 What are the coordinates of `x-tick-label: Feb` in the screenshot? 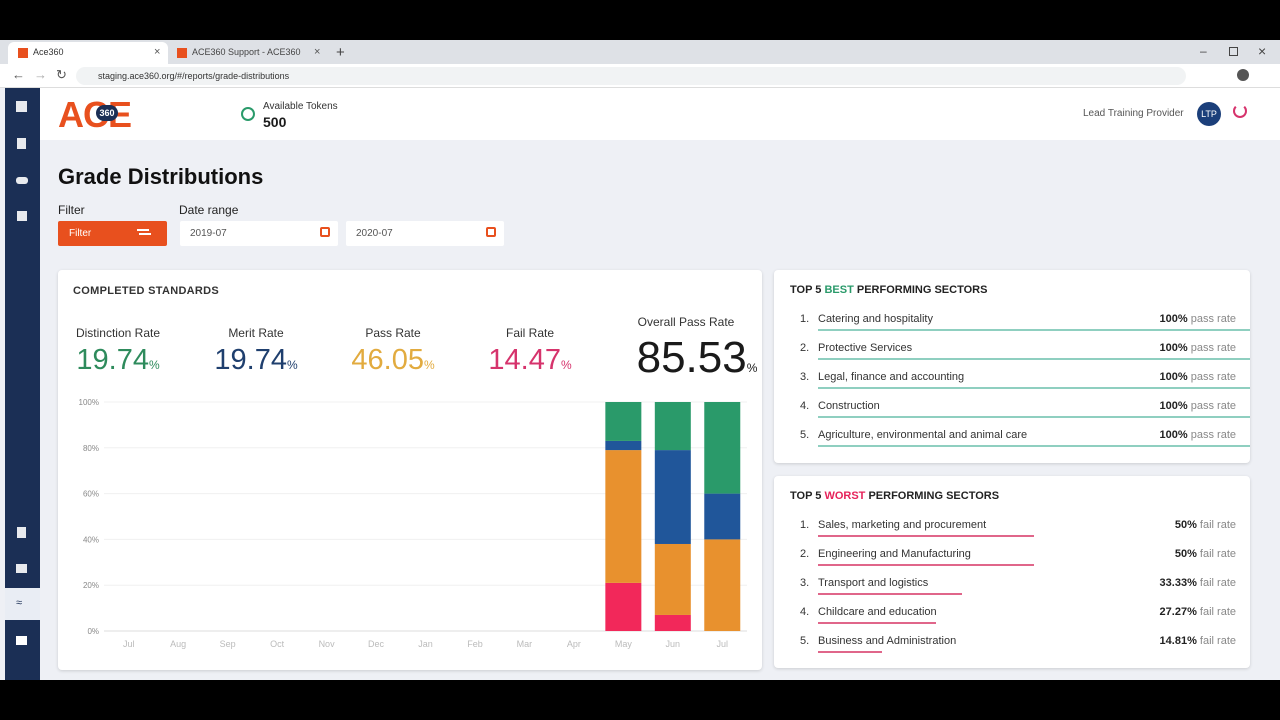 It's located at (475, 644).